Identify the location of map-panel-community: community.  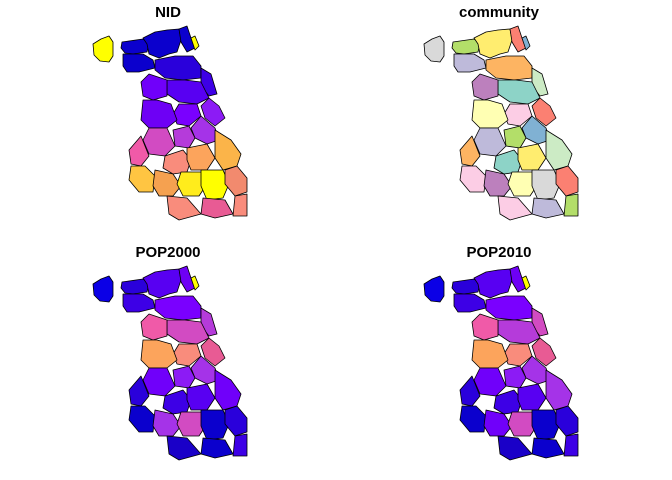
(501, 112).